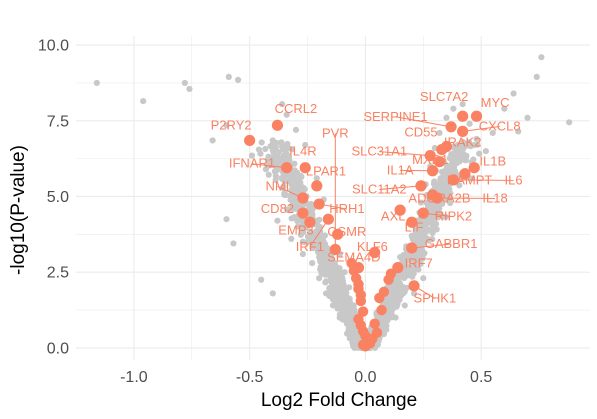 Image resolution: width=597 pixels, height=419 pixels. I want to click on gene-label: PVR, so click(335, 132).